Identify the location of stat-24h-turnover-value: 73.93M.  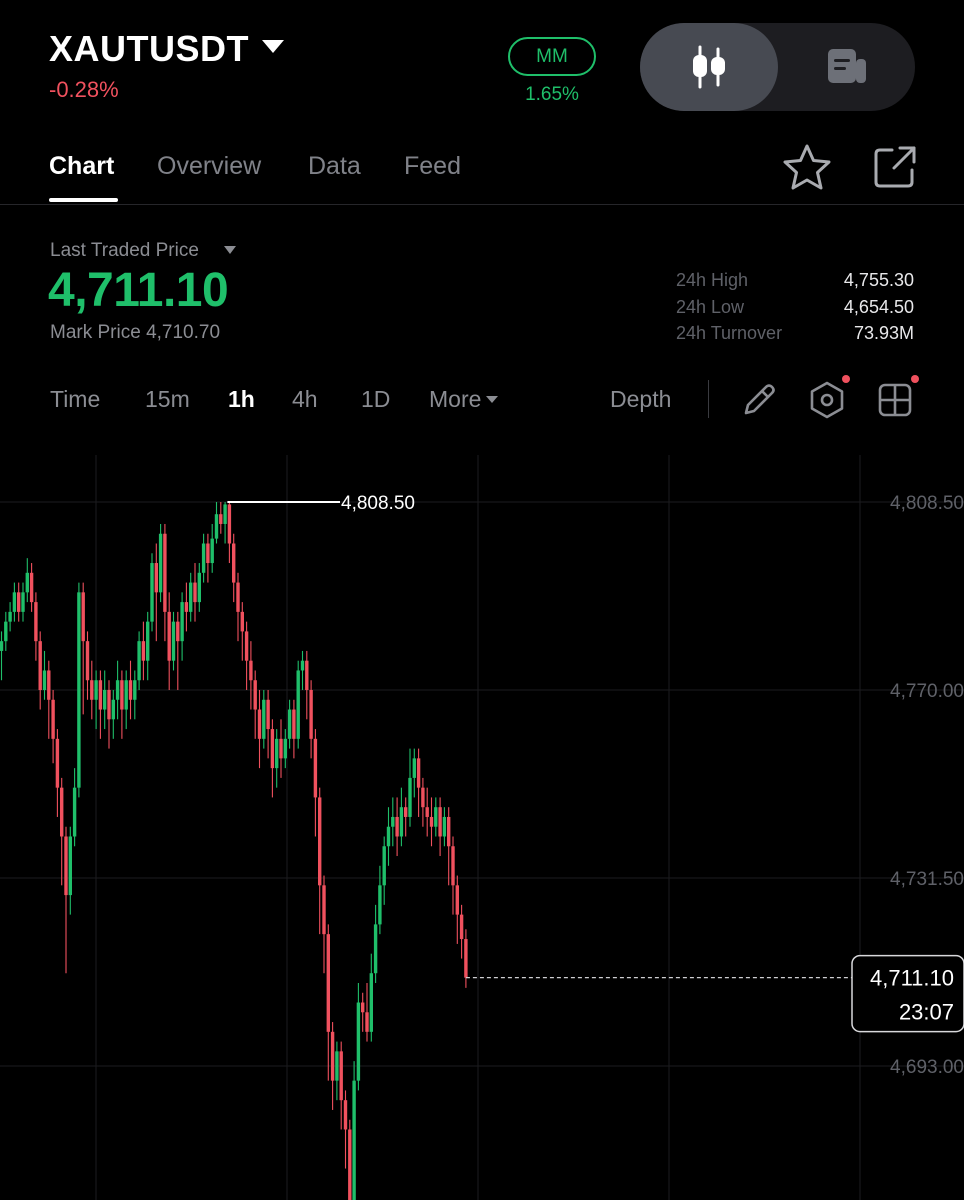
(883, 333).